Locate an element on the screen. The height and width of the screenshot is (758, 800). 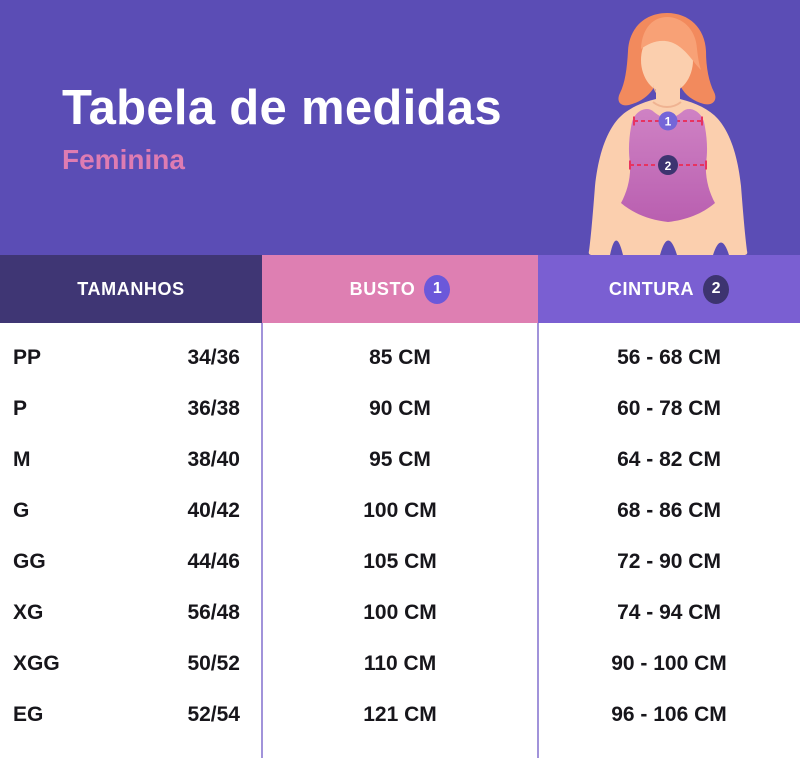
cell-waist: 90 - 100 CM is located at coordinates (669, 663).